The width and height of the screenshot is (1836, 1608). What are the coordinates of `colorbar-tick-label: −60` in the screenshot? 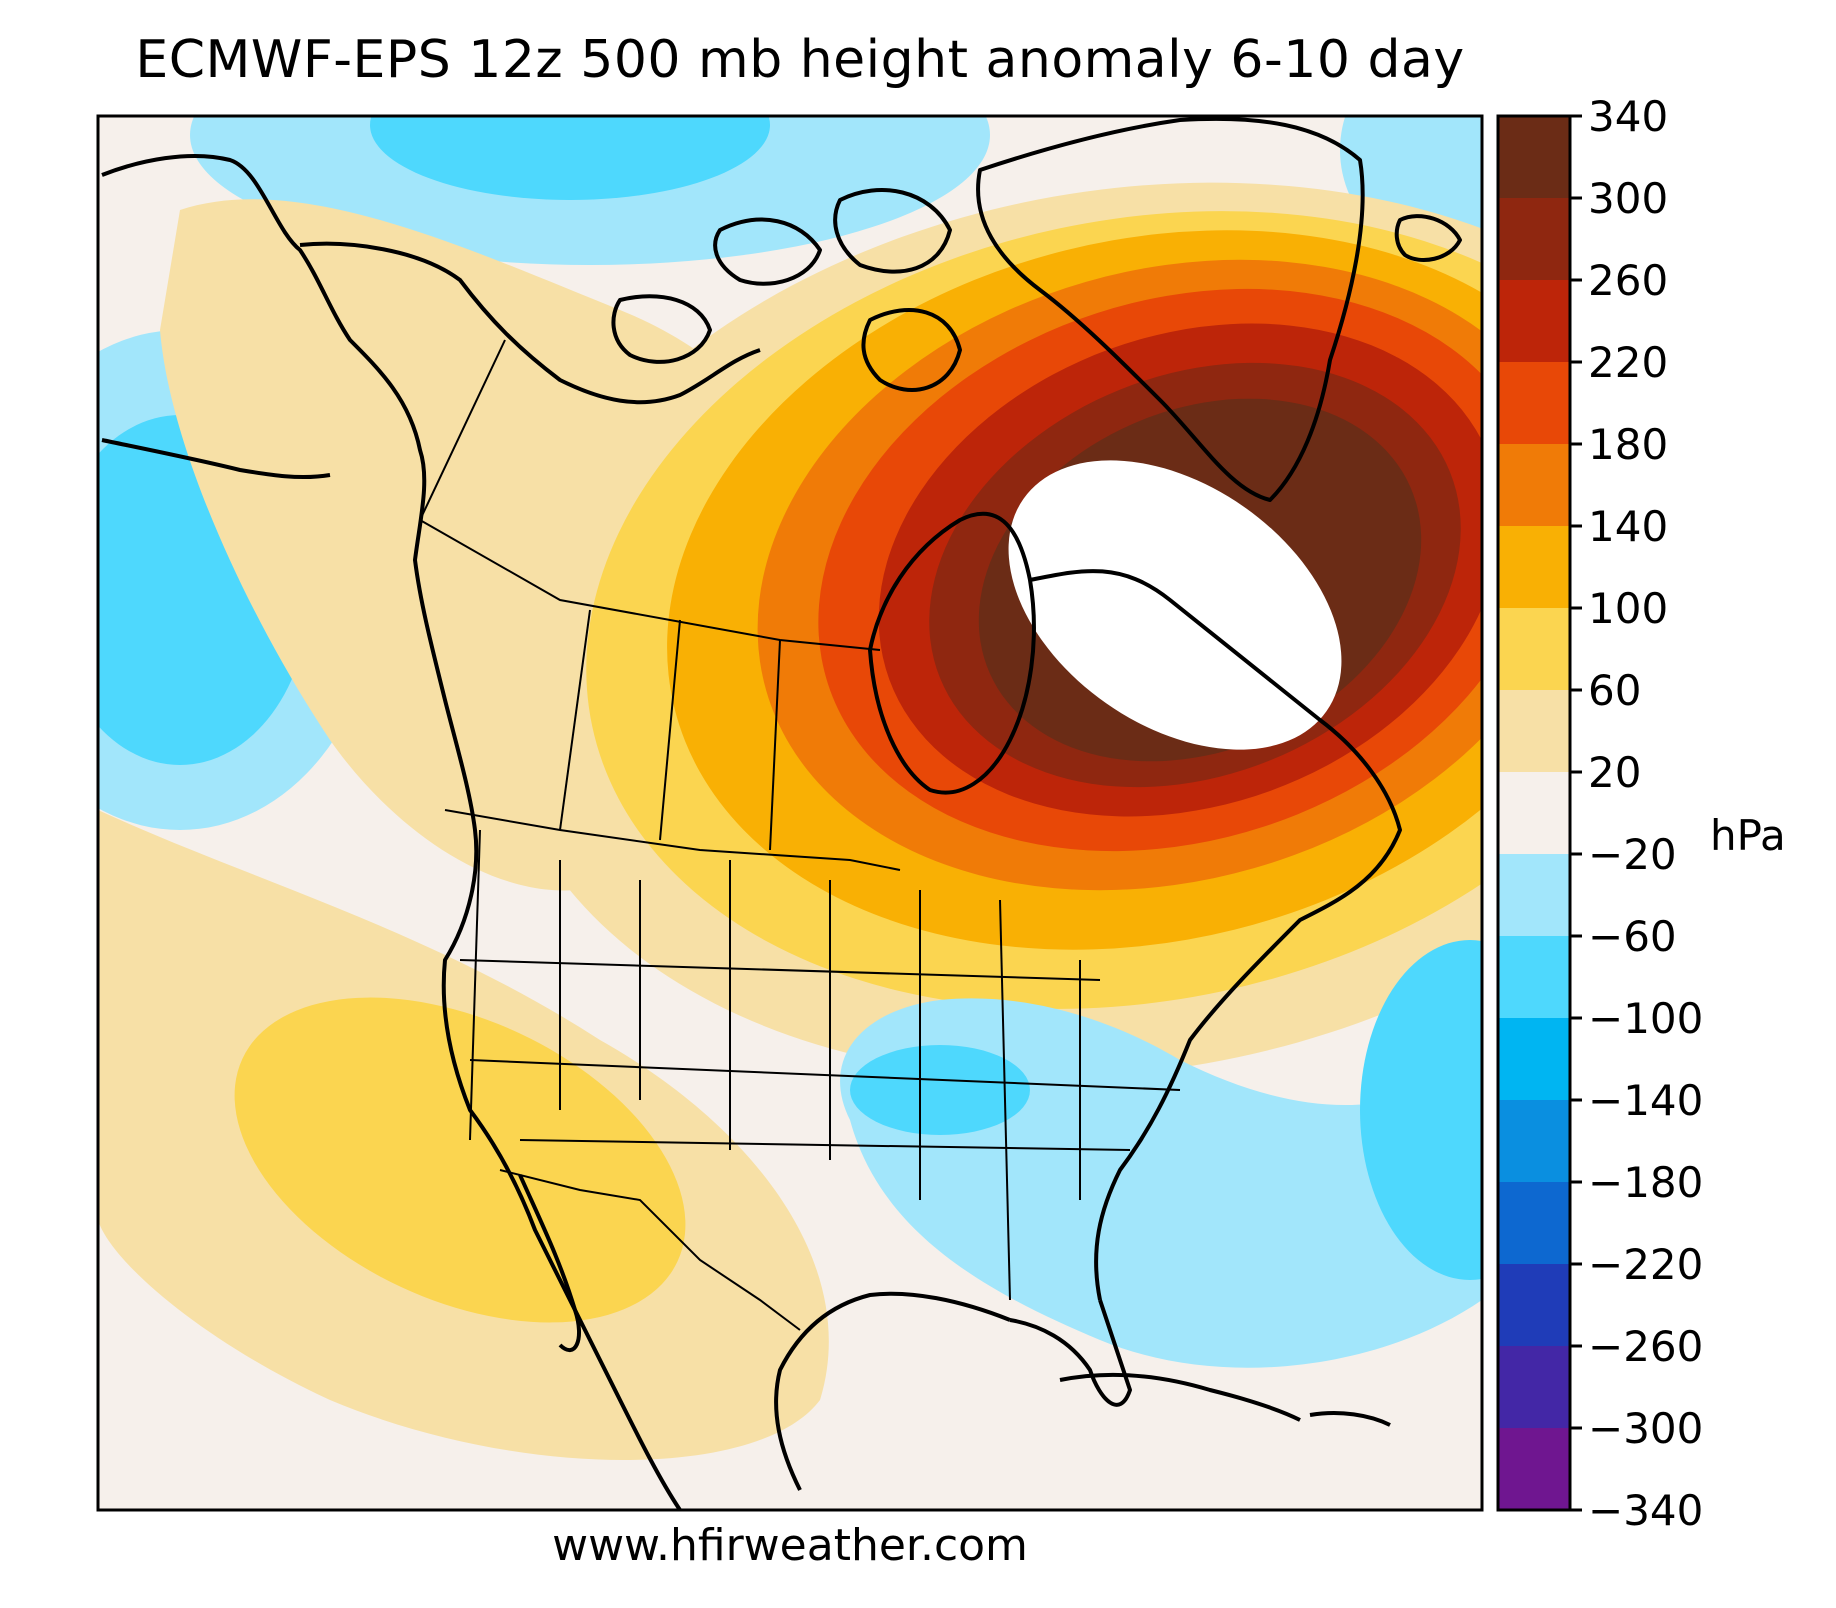 It's located at (1632, 936).